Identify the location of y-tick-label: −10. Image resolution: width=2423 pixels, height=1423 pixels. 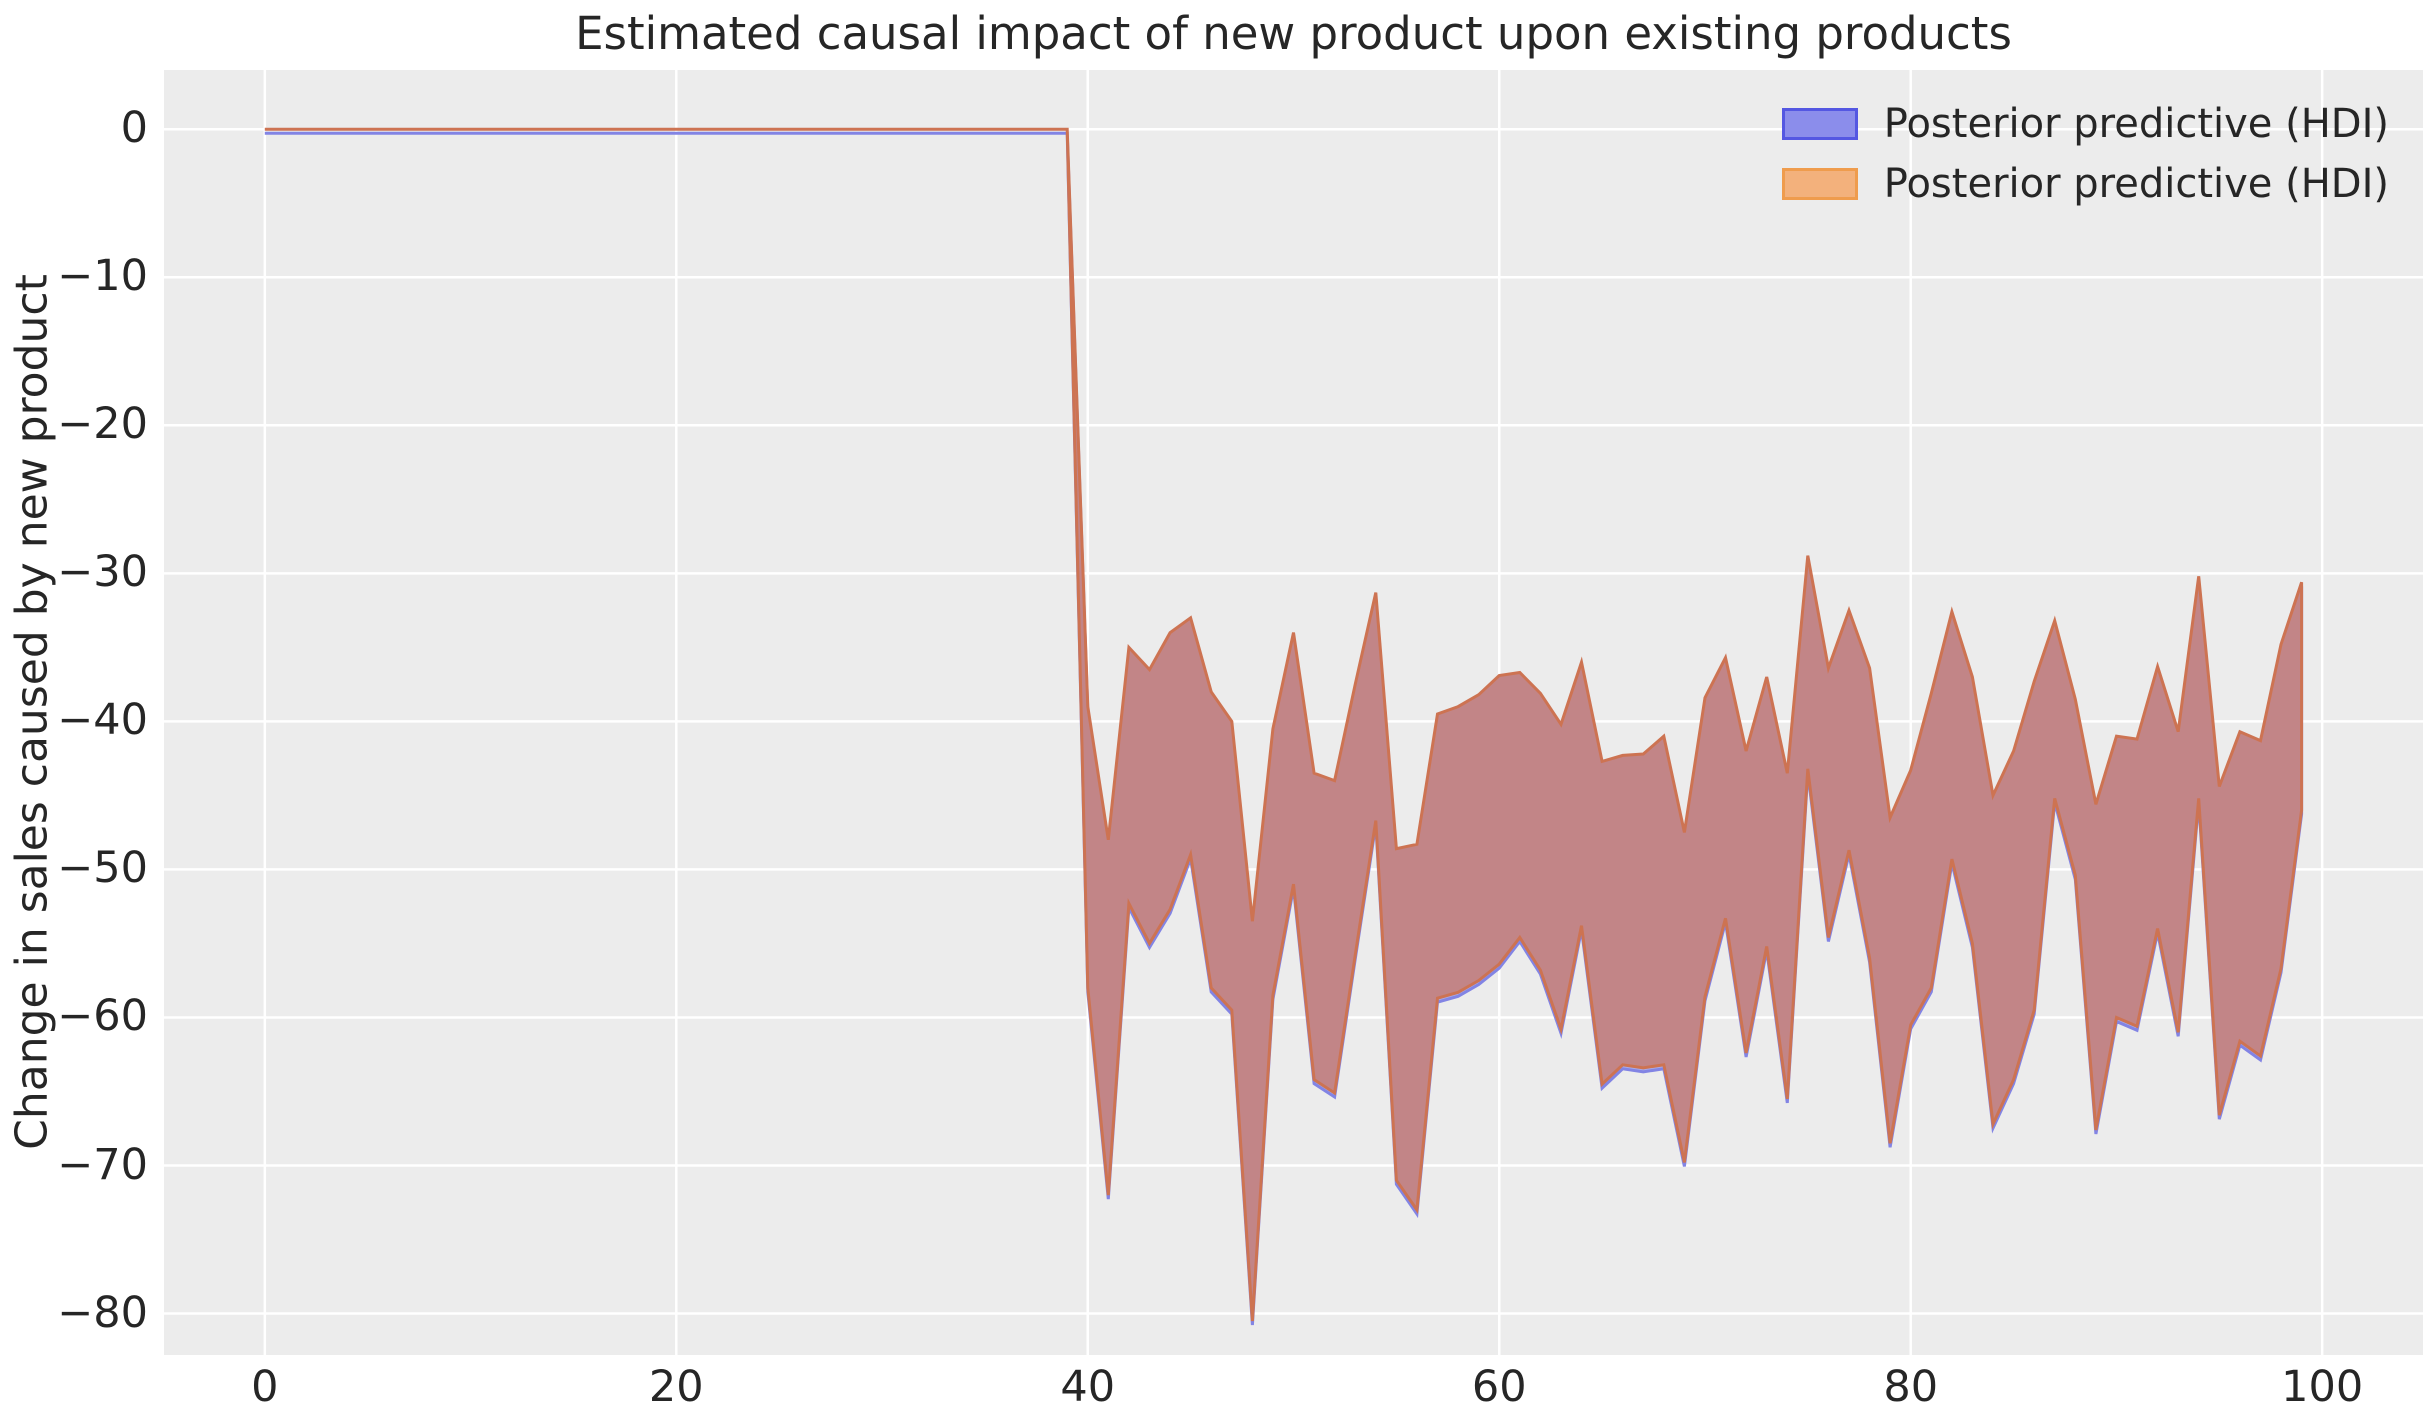
(102, 276).